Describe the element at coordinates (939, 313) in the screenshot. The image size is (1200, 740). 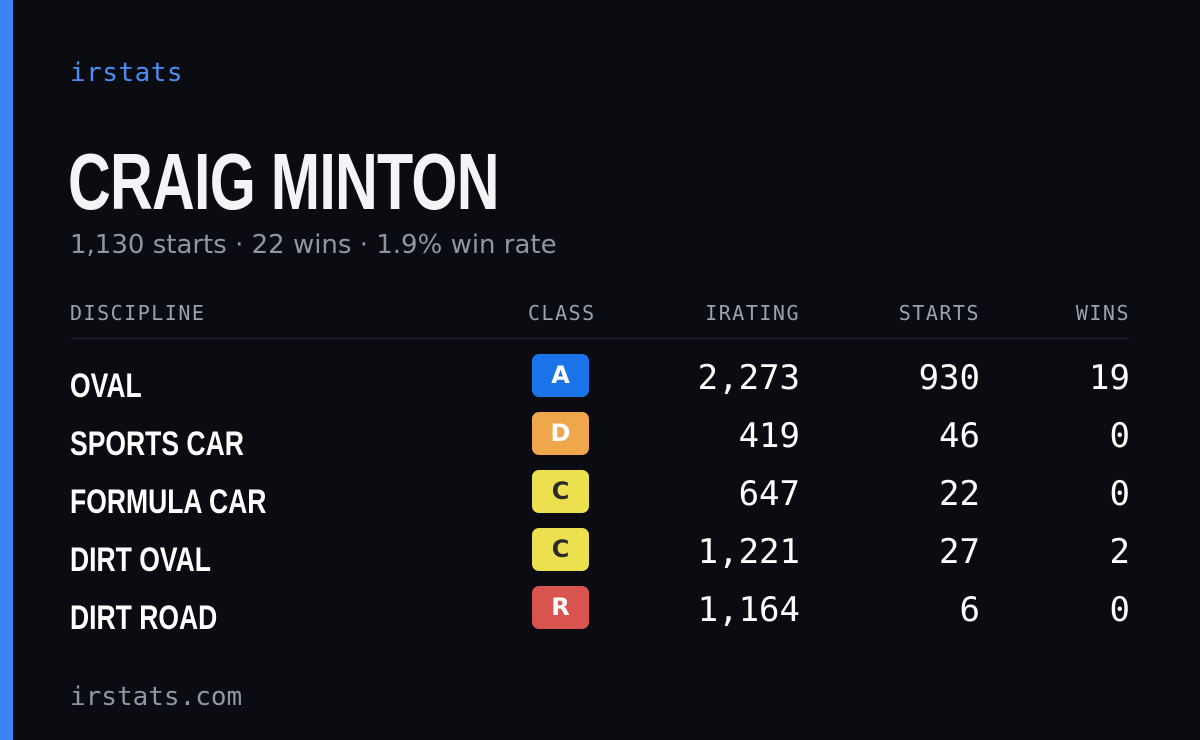
I see `column-header-starts: STARTS` at that location.